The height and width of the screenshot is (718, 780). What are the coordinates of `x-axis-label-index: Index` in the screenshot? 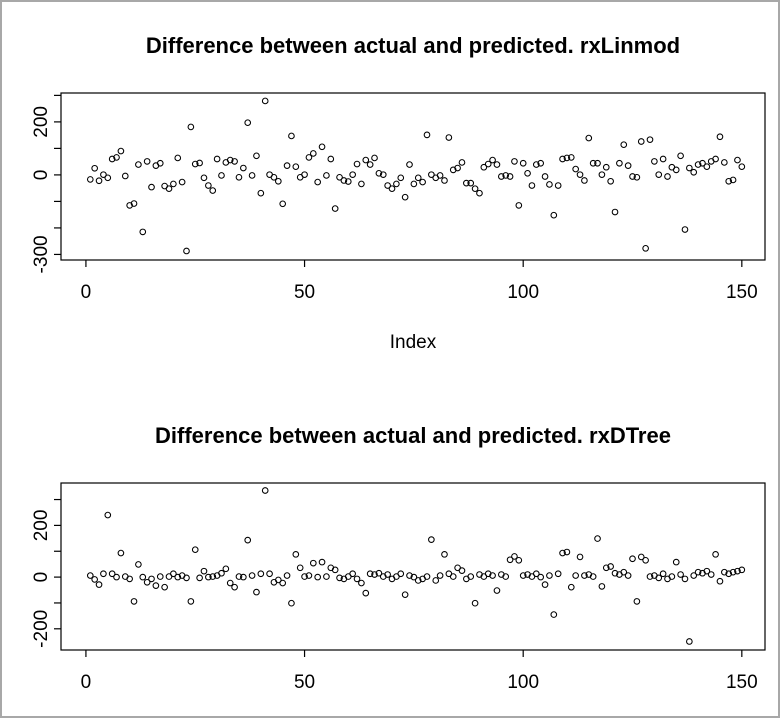 It's located at (413, 342).